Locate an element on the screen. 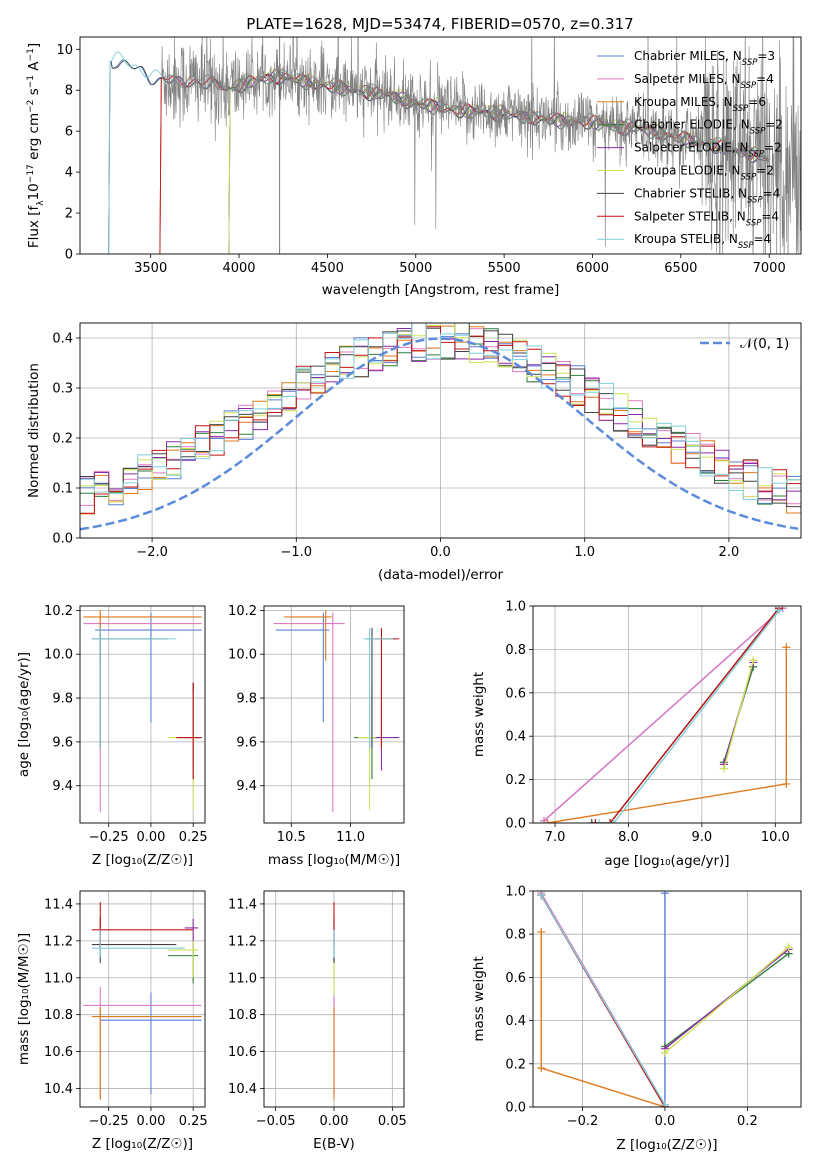 The image size is (819, 1170). y-tick-label: 8 is located at coordinates (69, 91).